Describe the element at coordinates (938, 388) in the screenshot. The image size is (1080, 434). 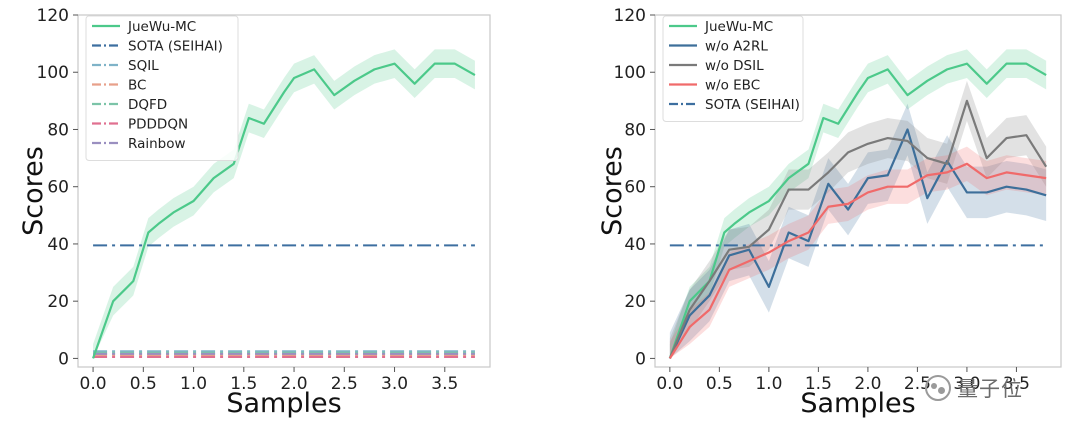
I see `wechat-logo-icon` at that location.